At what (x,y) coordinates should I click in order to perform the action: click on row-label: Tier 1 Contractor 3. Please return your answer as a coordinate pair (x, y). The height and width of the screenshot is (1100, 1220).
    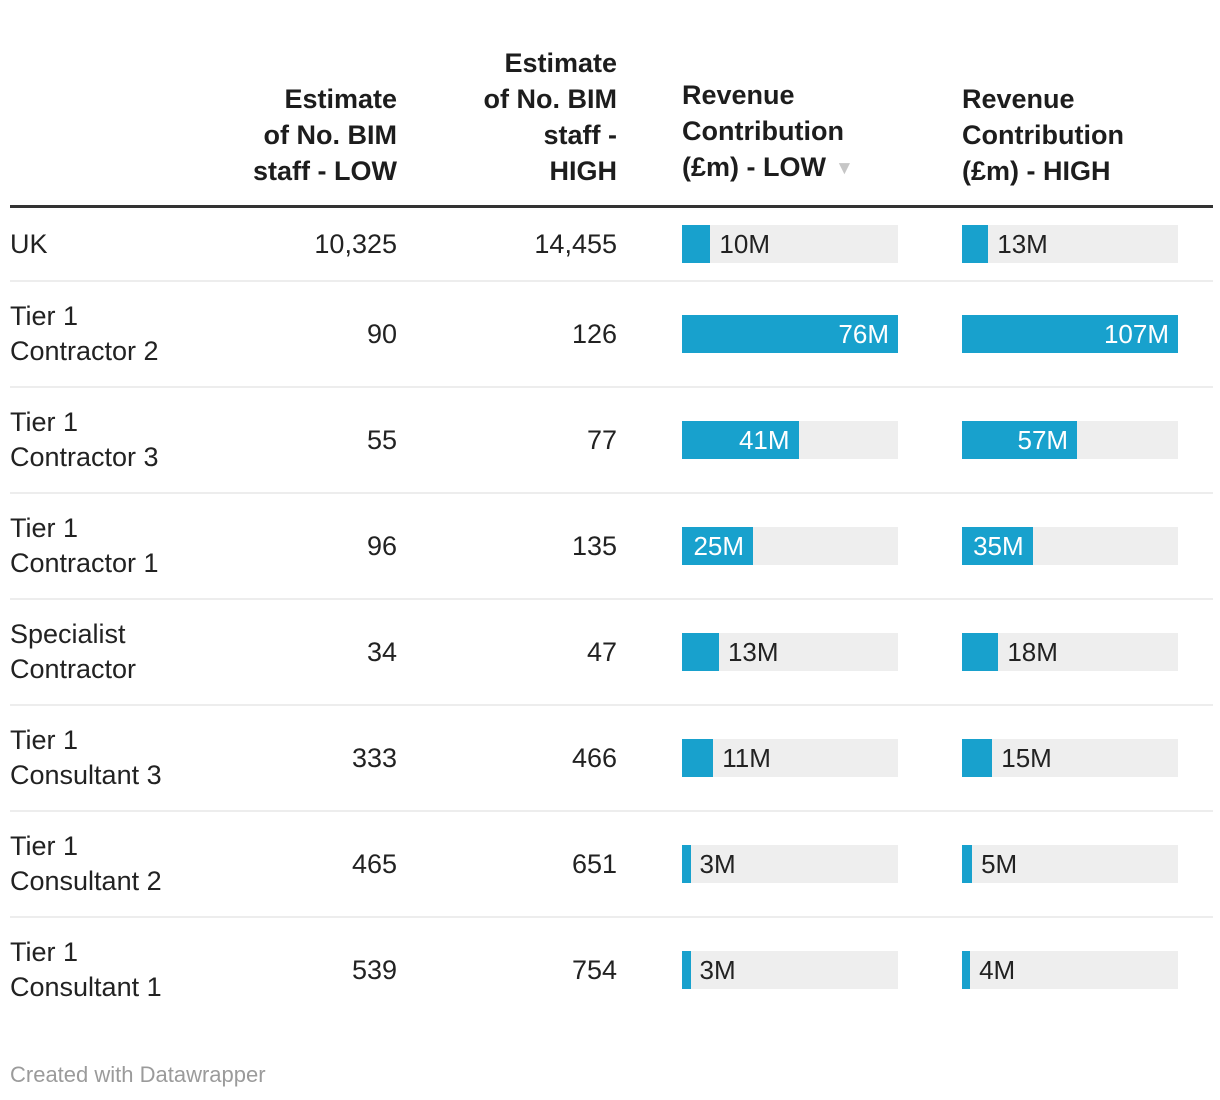
    Looking at the image, I should click on (105, 439).